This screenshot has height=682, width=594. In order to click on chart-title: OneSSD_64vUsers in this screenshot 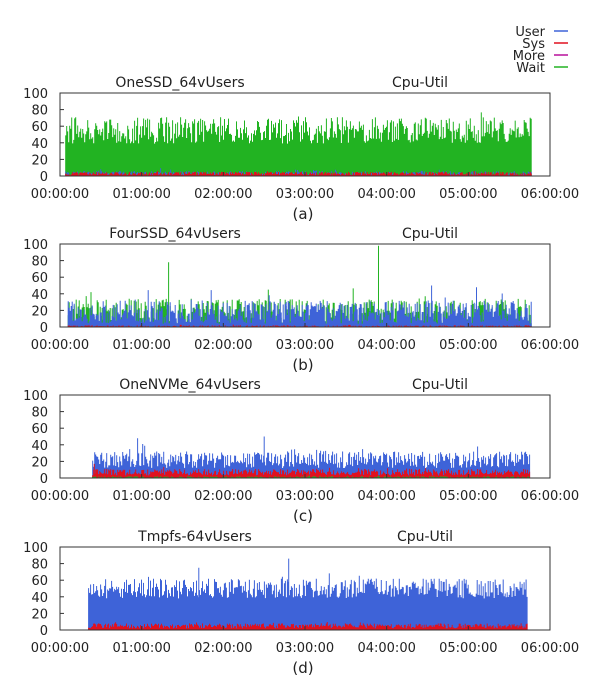, I will do `click(179, 83)`.